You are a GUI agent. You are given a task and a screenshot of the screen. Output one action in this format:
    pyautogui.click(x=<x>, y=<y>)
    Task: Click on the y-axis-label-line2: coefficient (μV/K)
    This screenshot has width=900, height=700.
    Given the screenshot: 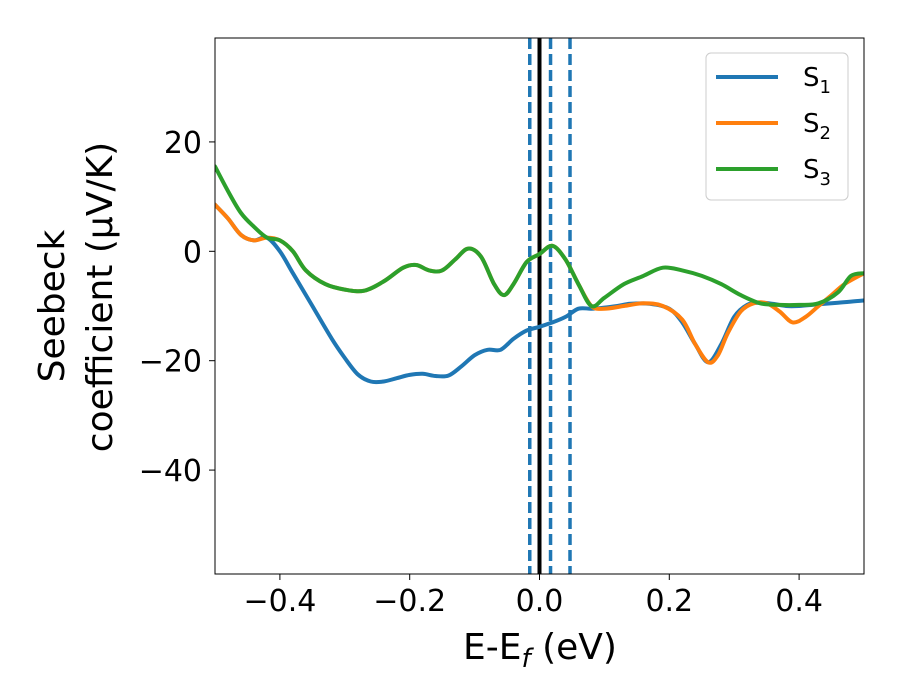 What is the action you would take?
    pyautogui.click(x=100, y=297)
    